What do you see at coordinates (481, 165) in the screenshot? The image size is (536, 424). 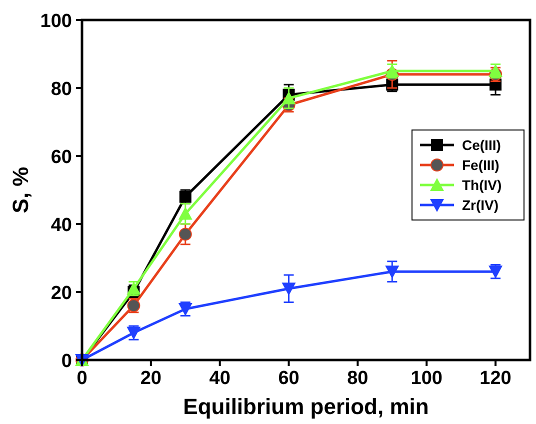 I see `legend-label: Fe(III)` at bounding box center [481, 165].